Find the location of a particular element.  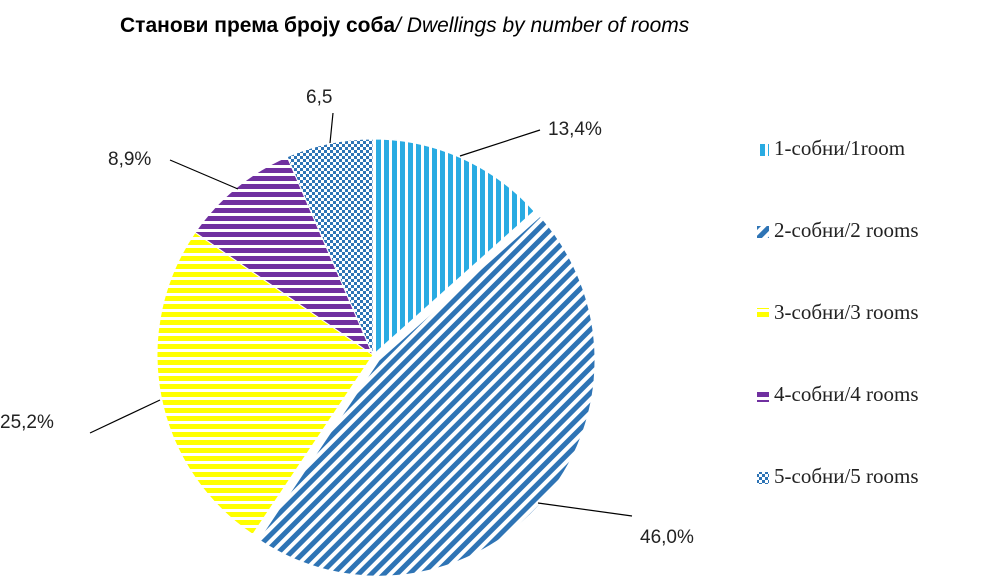

legend-label: 3-собни/3 rooms is located at coordinates (846, 312).